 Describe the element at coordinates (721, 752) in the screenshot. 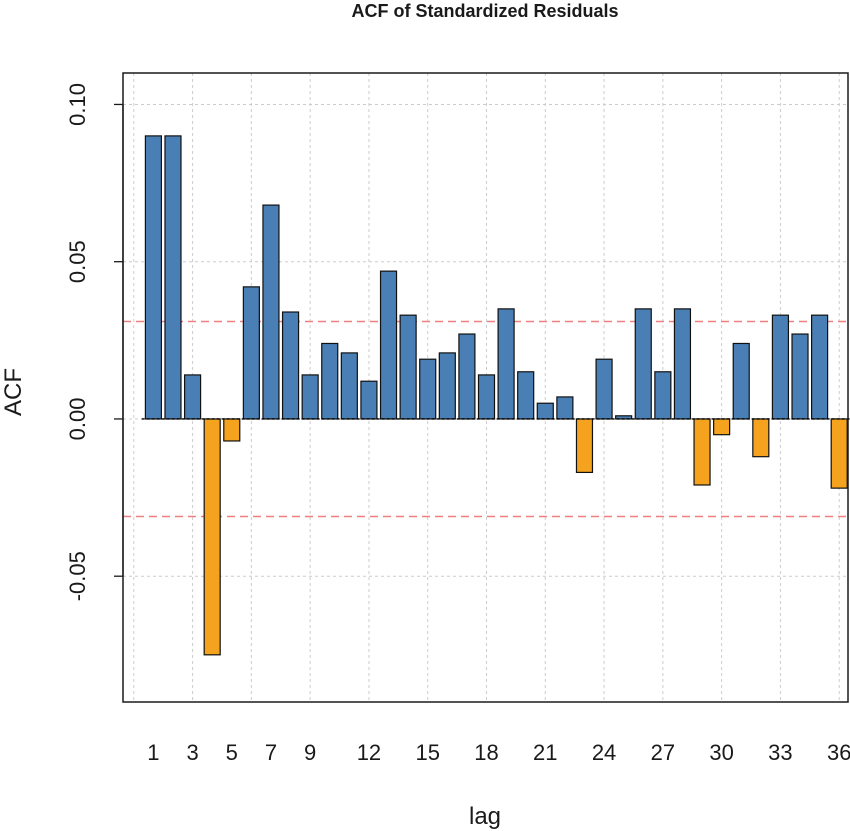

I see `x-tick-label: 30` at that location.